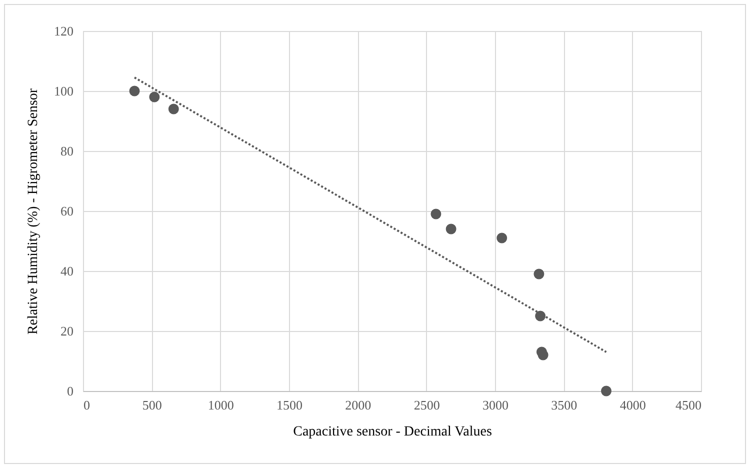 Image resolution: width=752 pixels, height=470 pixels. I want to click on x-tick-label: 4000, so click(633, 405).